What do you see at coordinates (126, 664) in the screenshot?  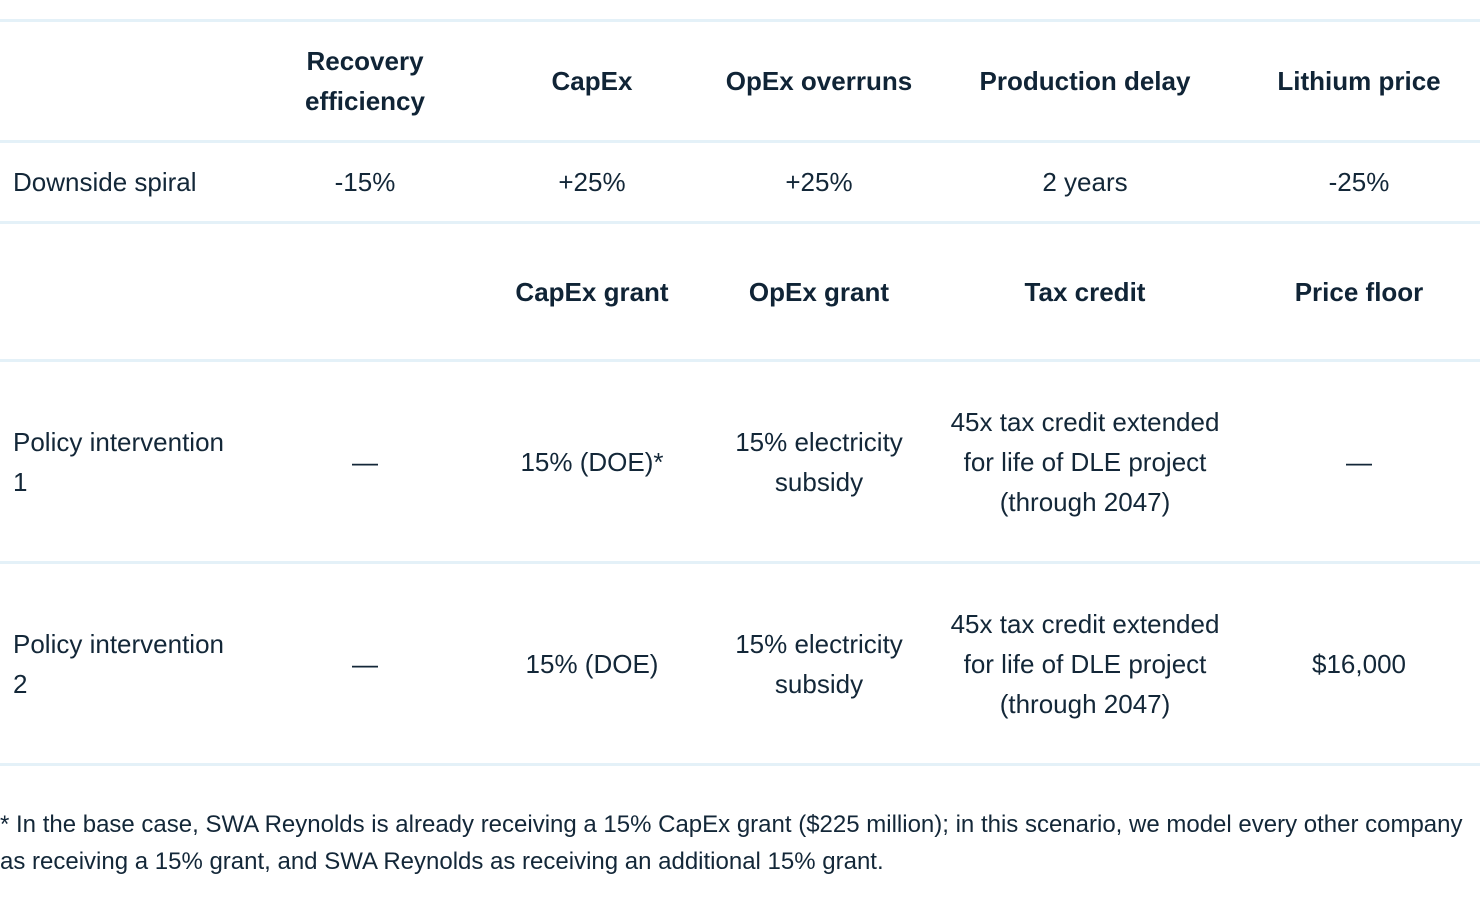 I see `row-label: Policy intervention 2` at bounding box center [126, 664].